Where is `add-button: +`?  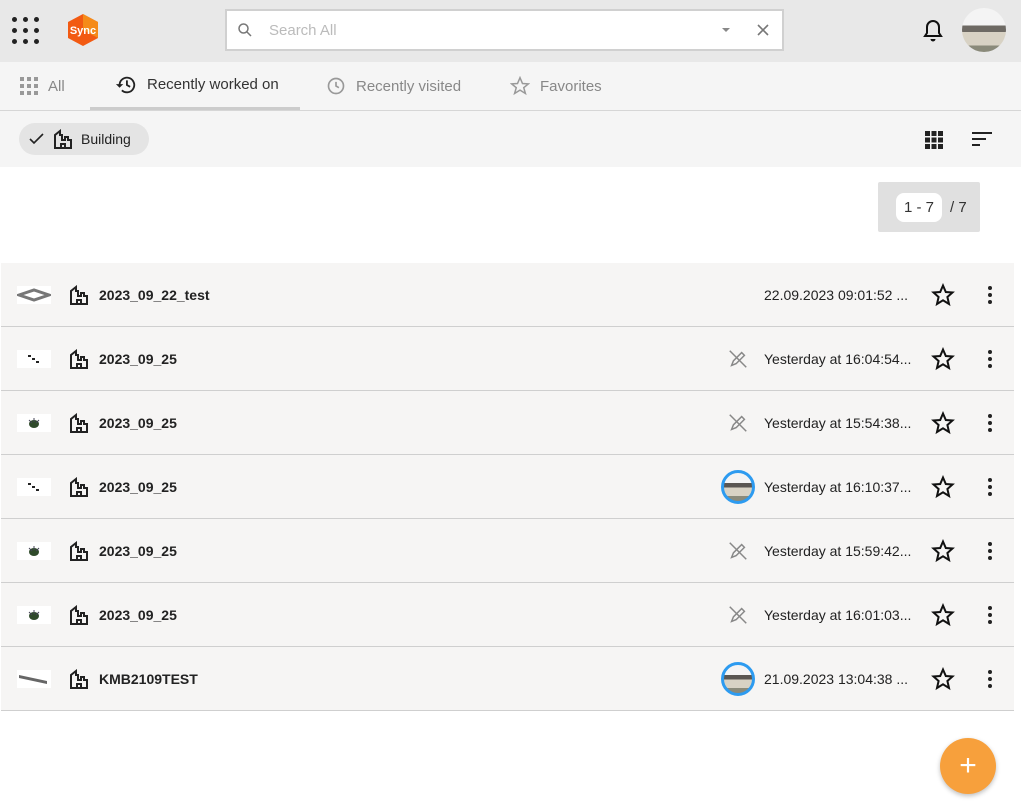
add-button: + is located at coordinates (968, 766).